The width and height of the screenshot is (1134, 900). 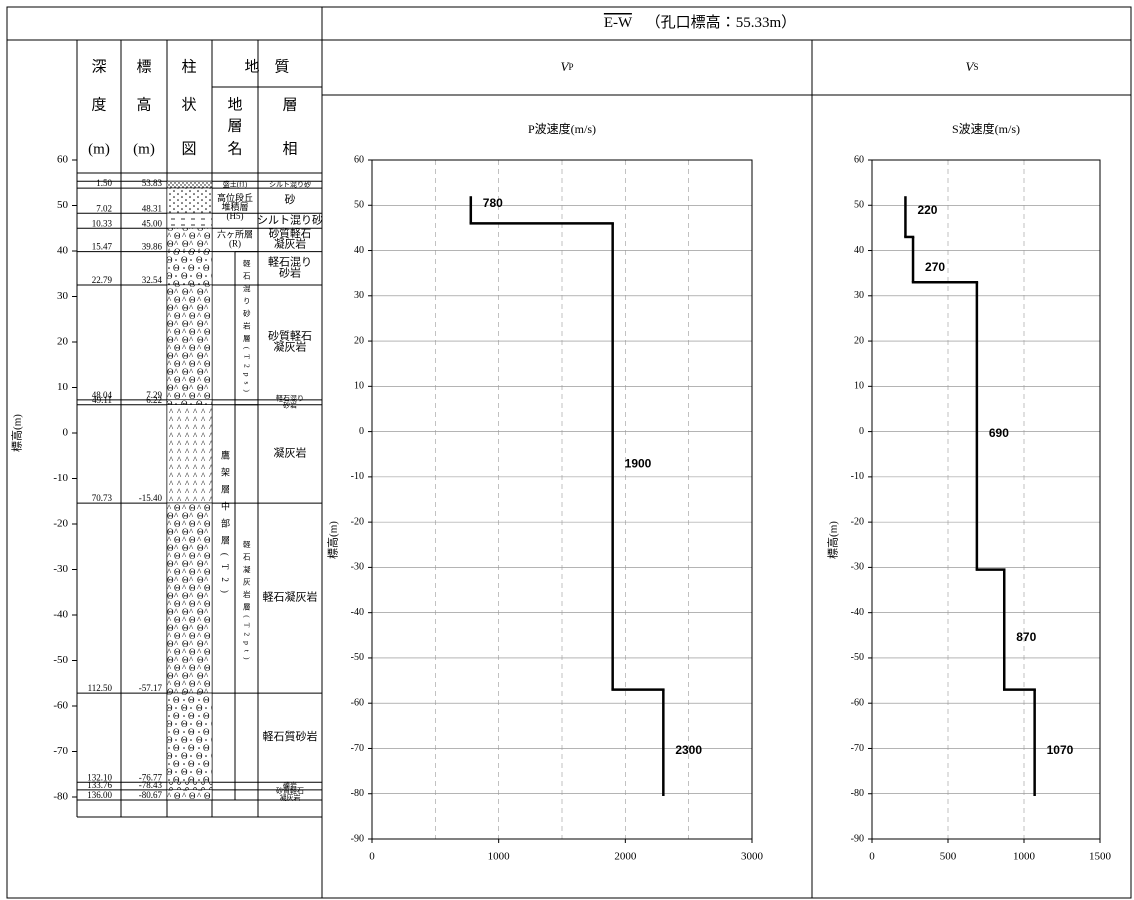 What do you see at coordinates (688, 750) in the screenshot?
I see `value-label: 2300` at bounding box center [688, 750].